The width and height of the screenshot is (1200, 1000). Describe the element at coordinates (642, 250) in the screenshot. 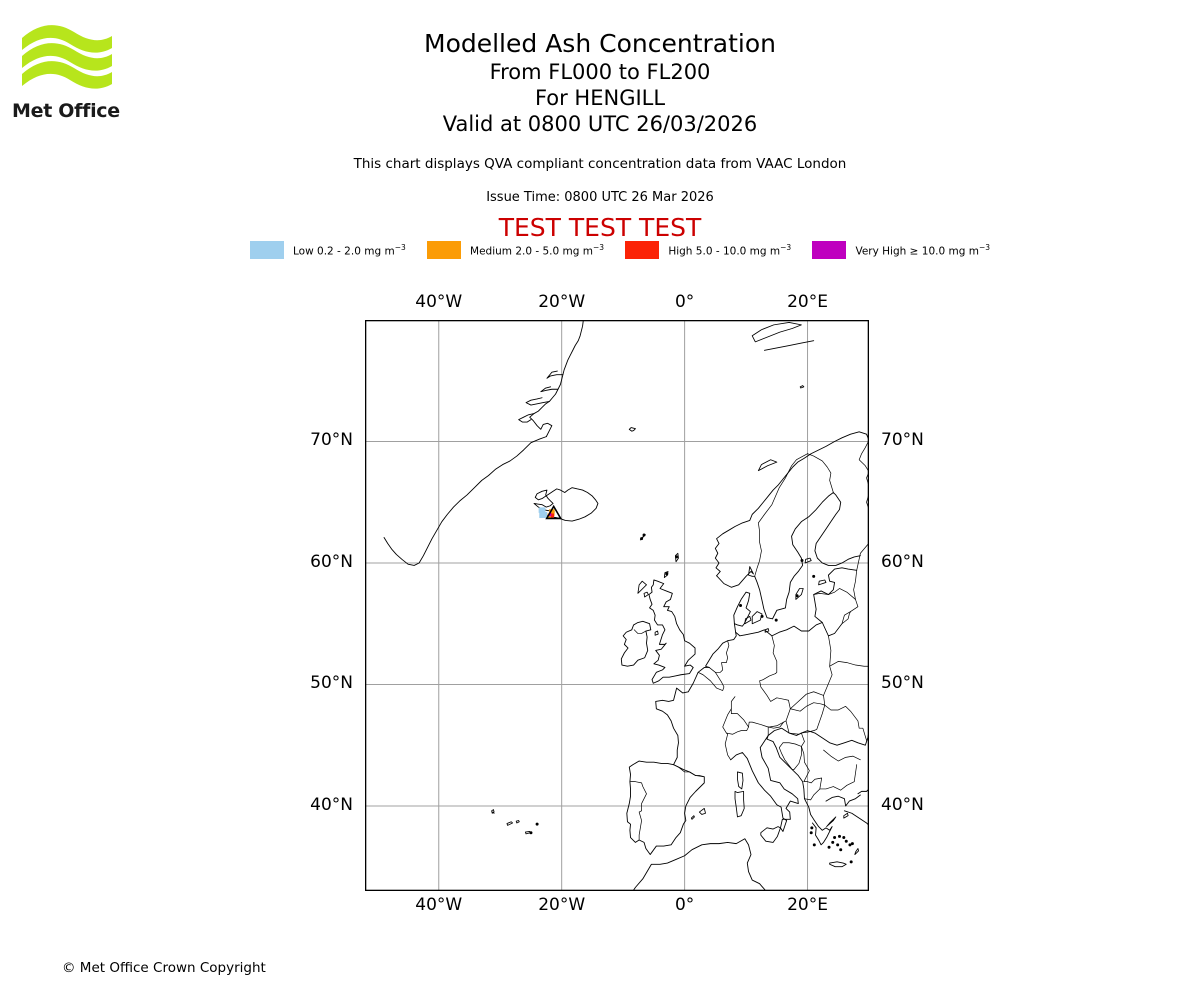

I see `legend-swatch-high` at that location.